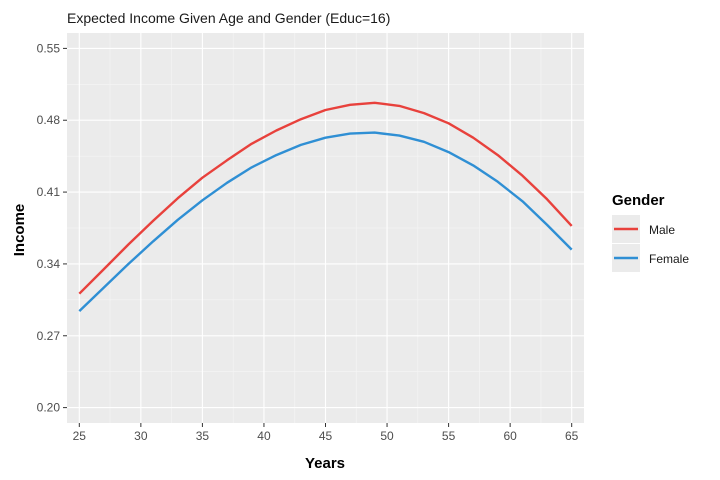  Describe the element at coordinates (669, 259) in the screenshot. I see `legend-label-female: Female` at that location.